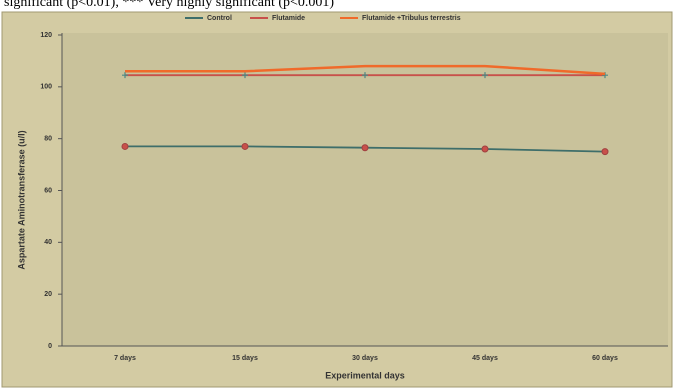  I want to click on x-tick-label: 45 days, so click(485, 358).